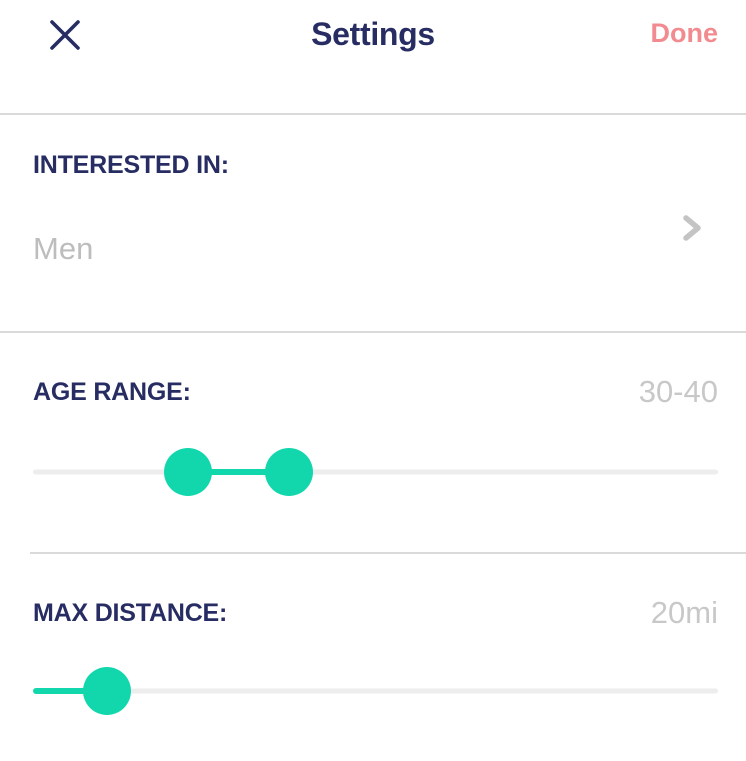 The height and width of the screenshot is (761, 746). Describe the element at coordinates (373, 34) in the screenshot. I see `page-title: Settings` at that location.